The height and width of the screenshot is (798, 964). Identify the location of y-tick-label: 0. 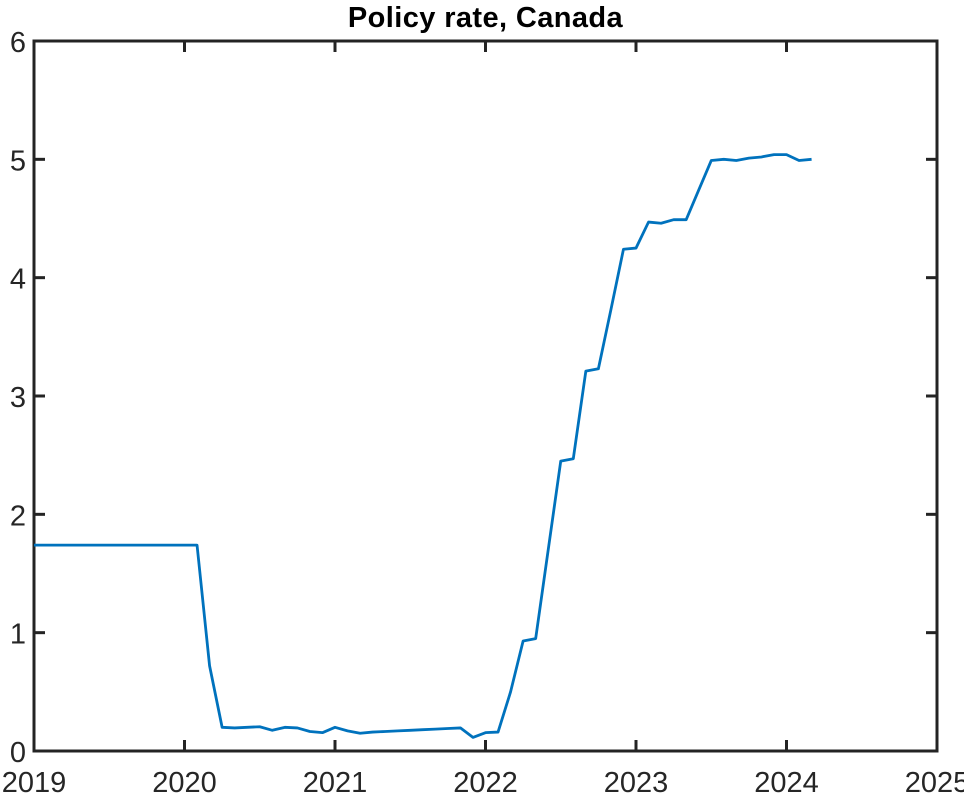
(18, 753).